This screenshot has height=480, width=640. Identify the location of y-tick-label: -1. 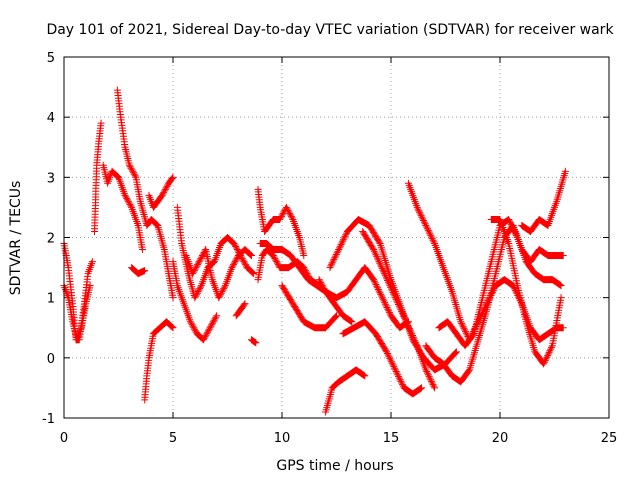
(48, 419).